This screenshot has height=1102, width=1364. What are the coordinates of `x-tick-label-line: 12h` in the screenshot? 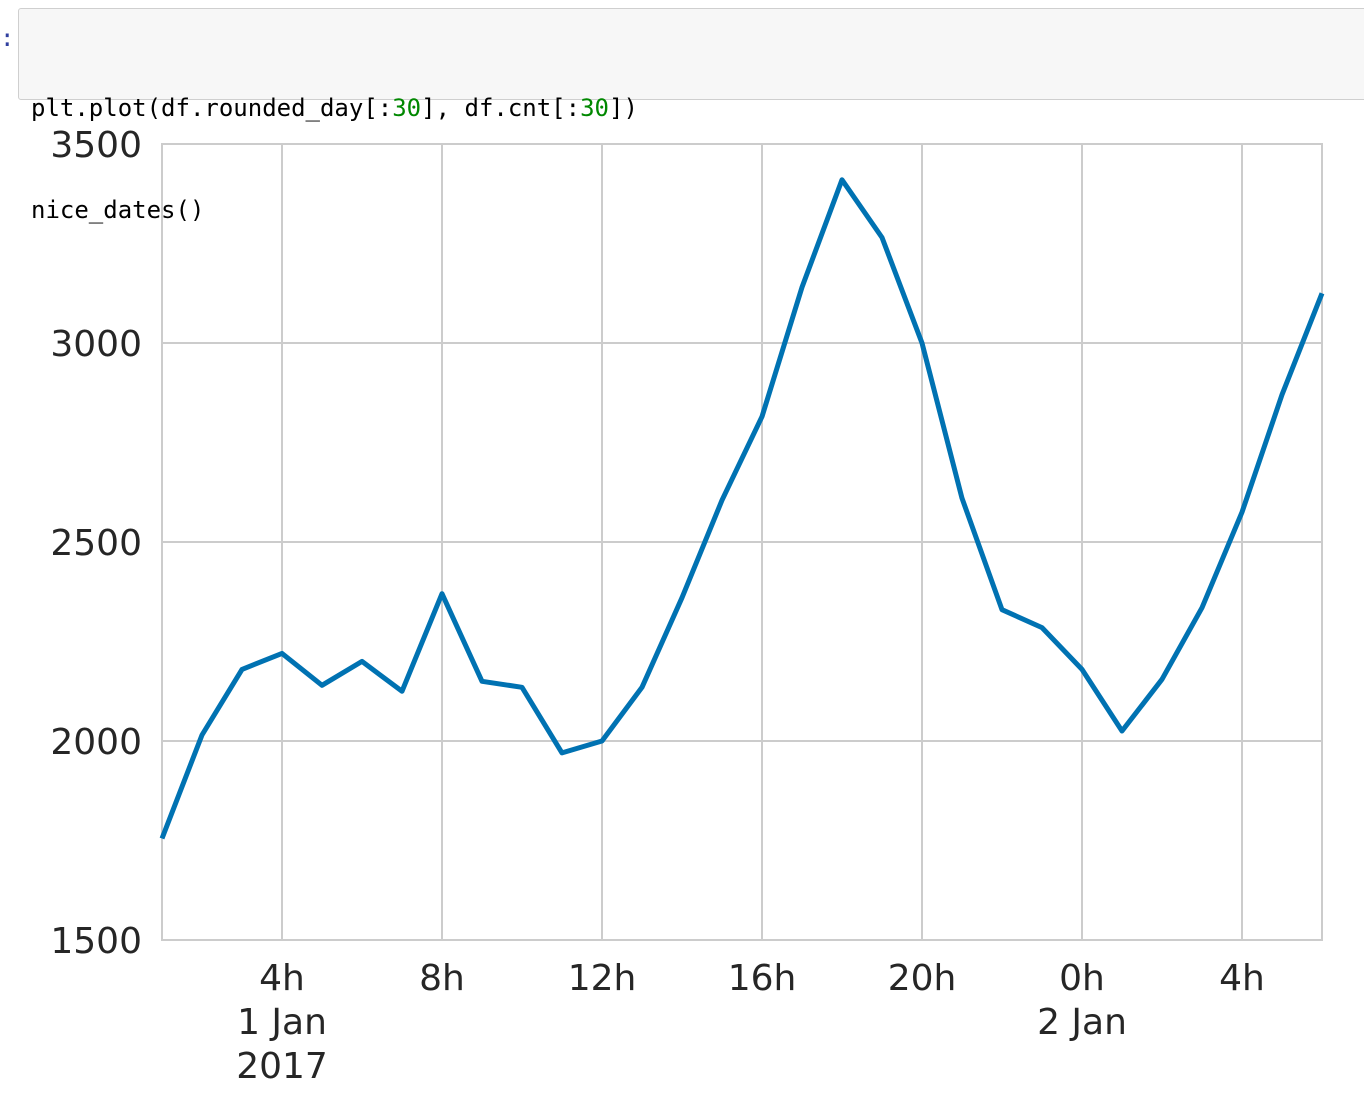 It's located at (602, 978).